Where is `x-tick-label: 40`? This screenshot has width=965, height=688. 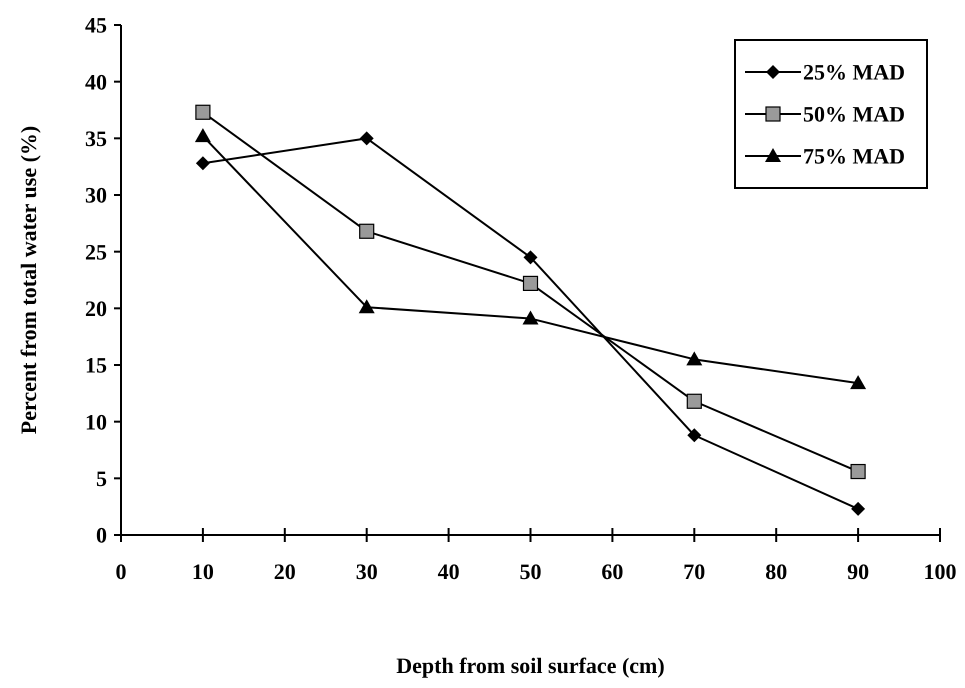
x-tick-label: 40 is located at coordinates (449, 571).